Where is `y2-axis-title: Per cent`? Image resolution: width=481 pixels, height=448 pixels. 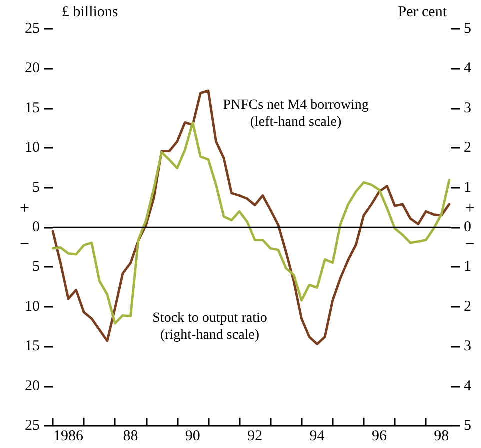 y2-axis-title: Per cent is located at coordinates (423, 12).